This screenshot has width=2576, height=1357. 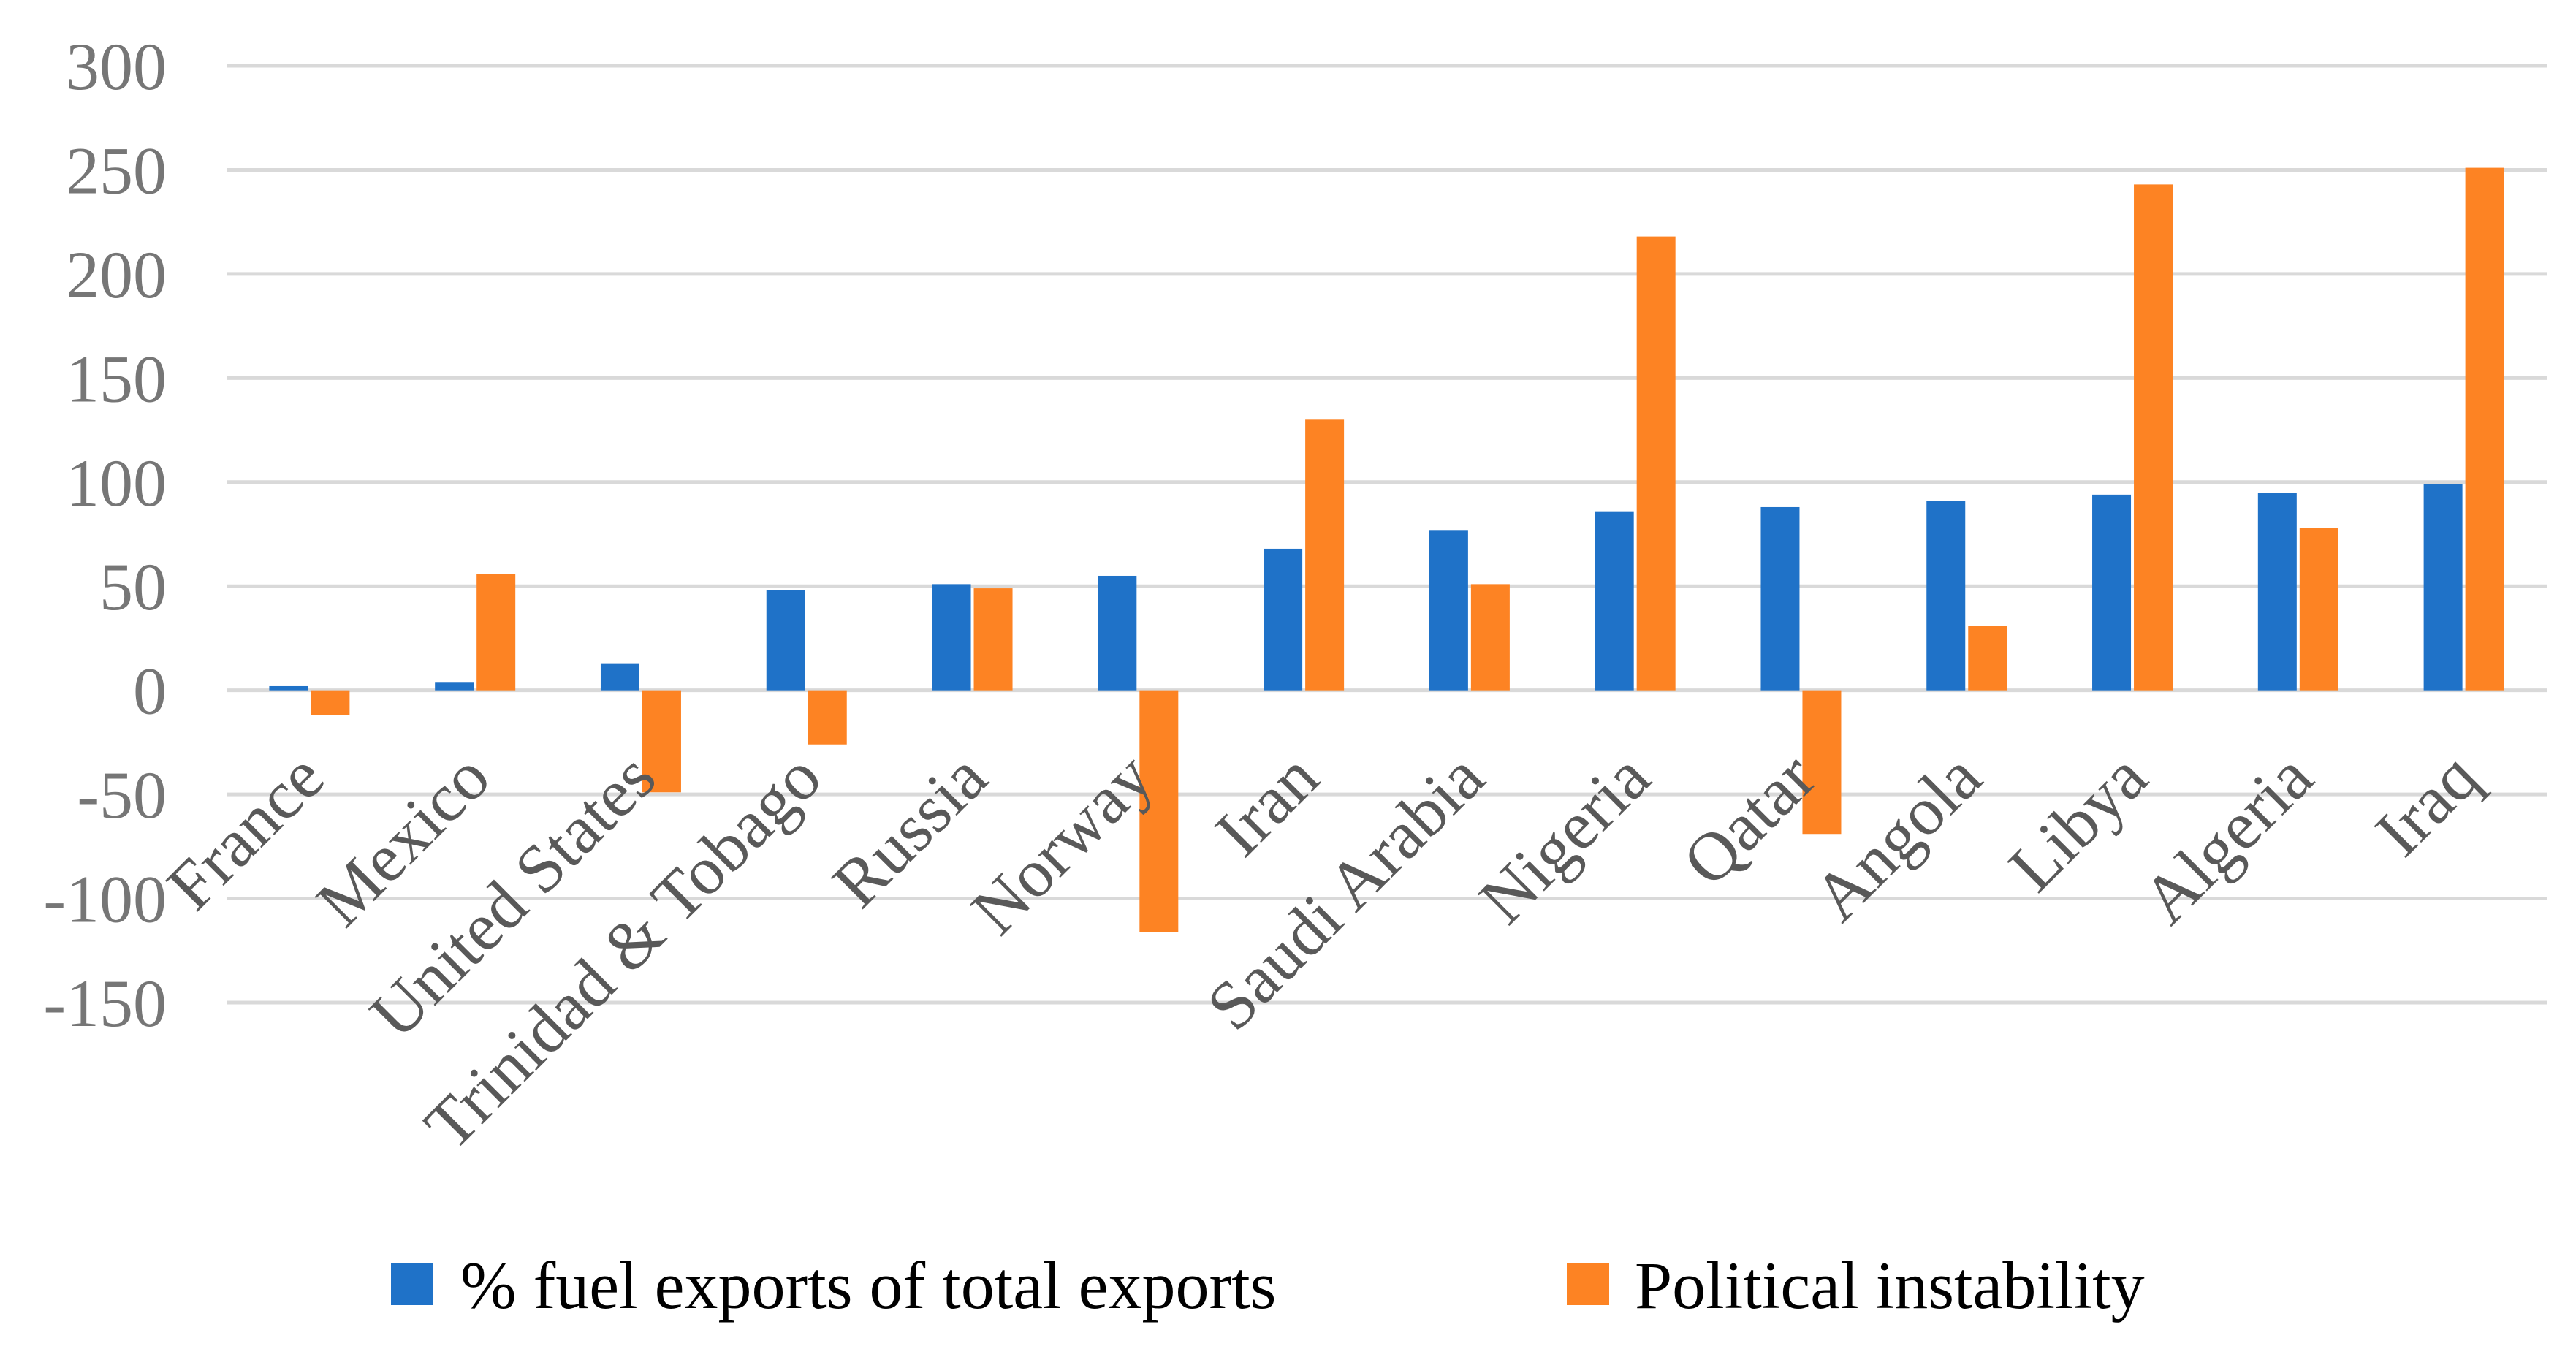 I want to click on x-tick-label-iraq: Iraq, so click(x=2427, y=805).